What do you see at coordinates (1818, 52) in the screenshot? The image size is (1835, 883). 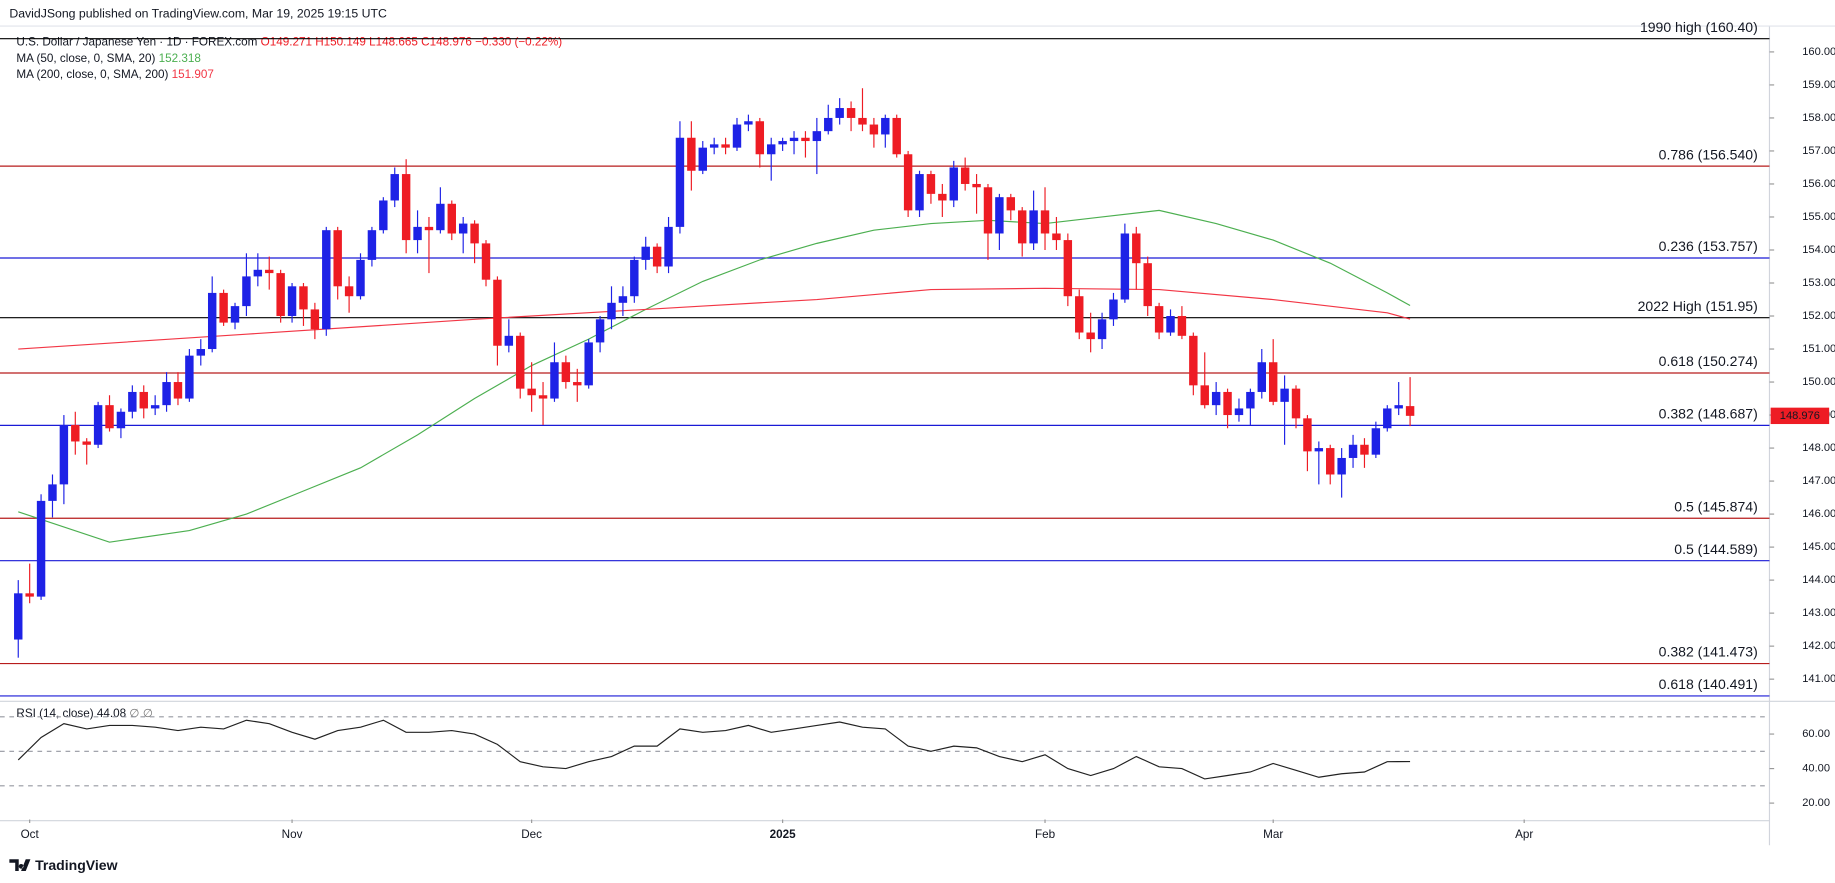 I see `y-tick-label: 160.000` at bounding box center [1818, 52].